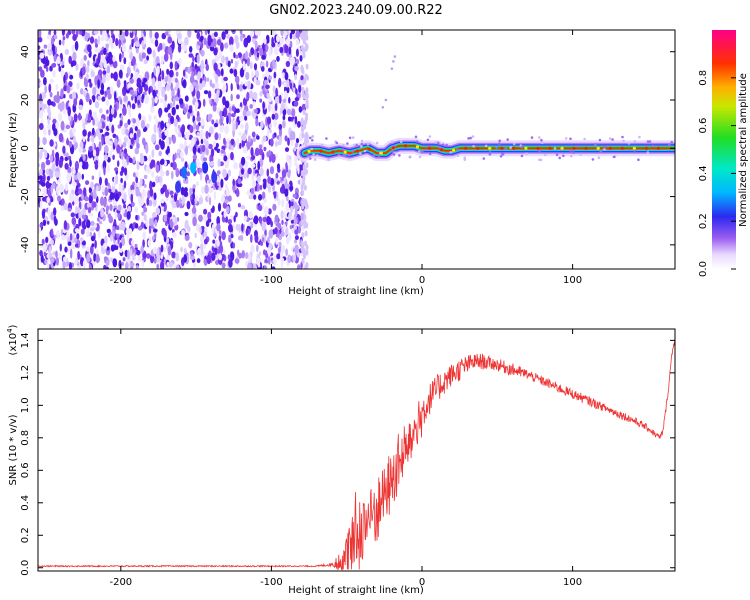 This screenshot has width=750, height=600. What do you see at coordinates (205, 167) in the screenshot?
I see `spectrogram-hotspot` at bounding box center [205, 167].